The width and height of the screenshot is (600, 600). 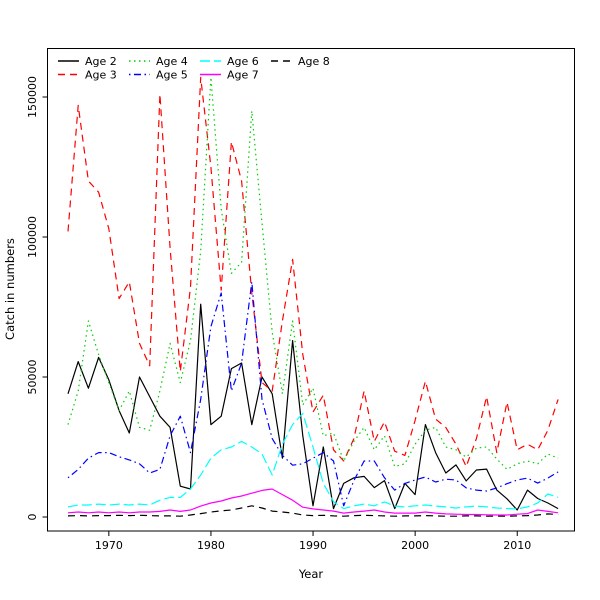 I want to click on legend-label-age-4: Age 4, so click(x=172, y=61).